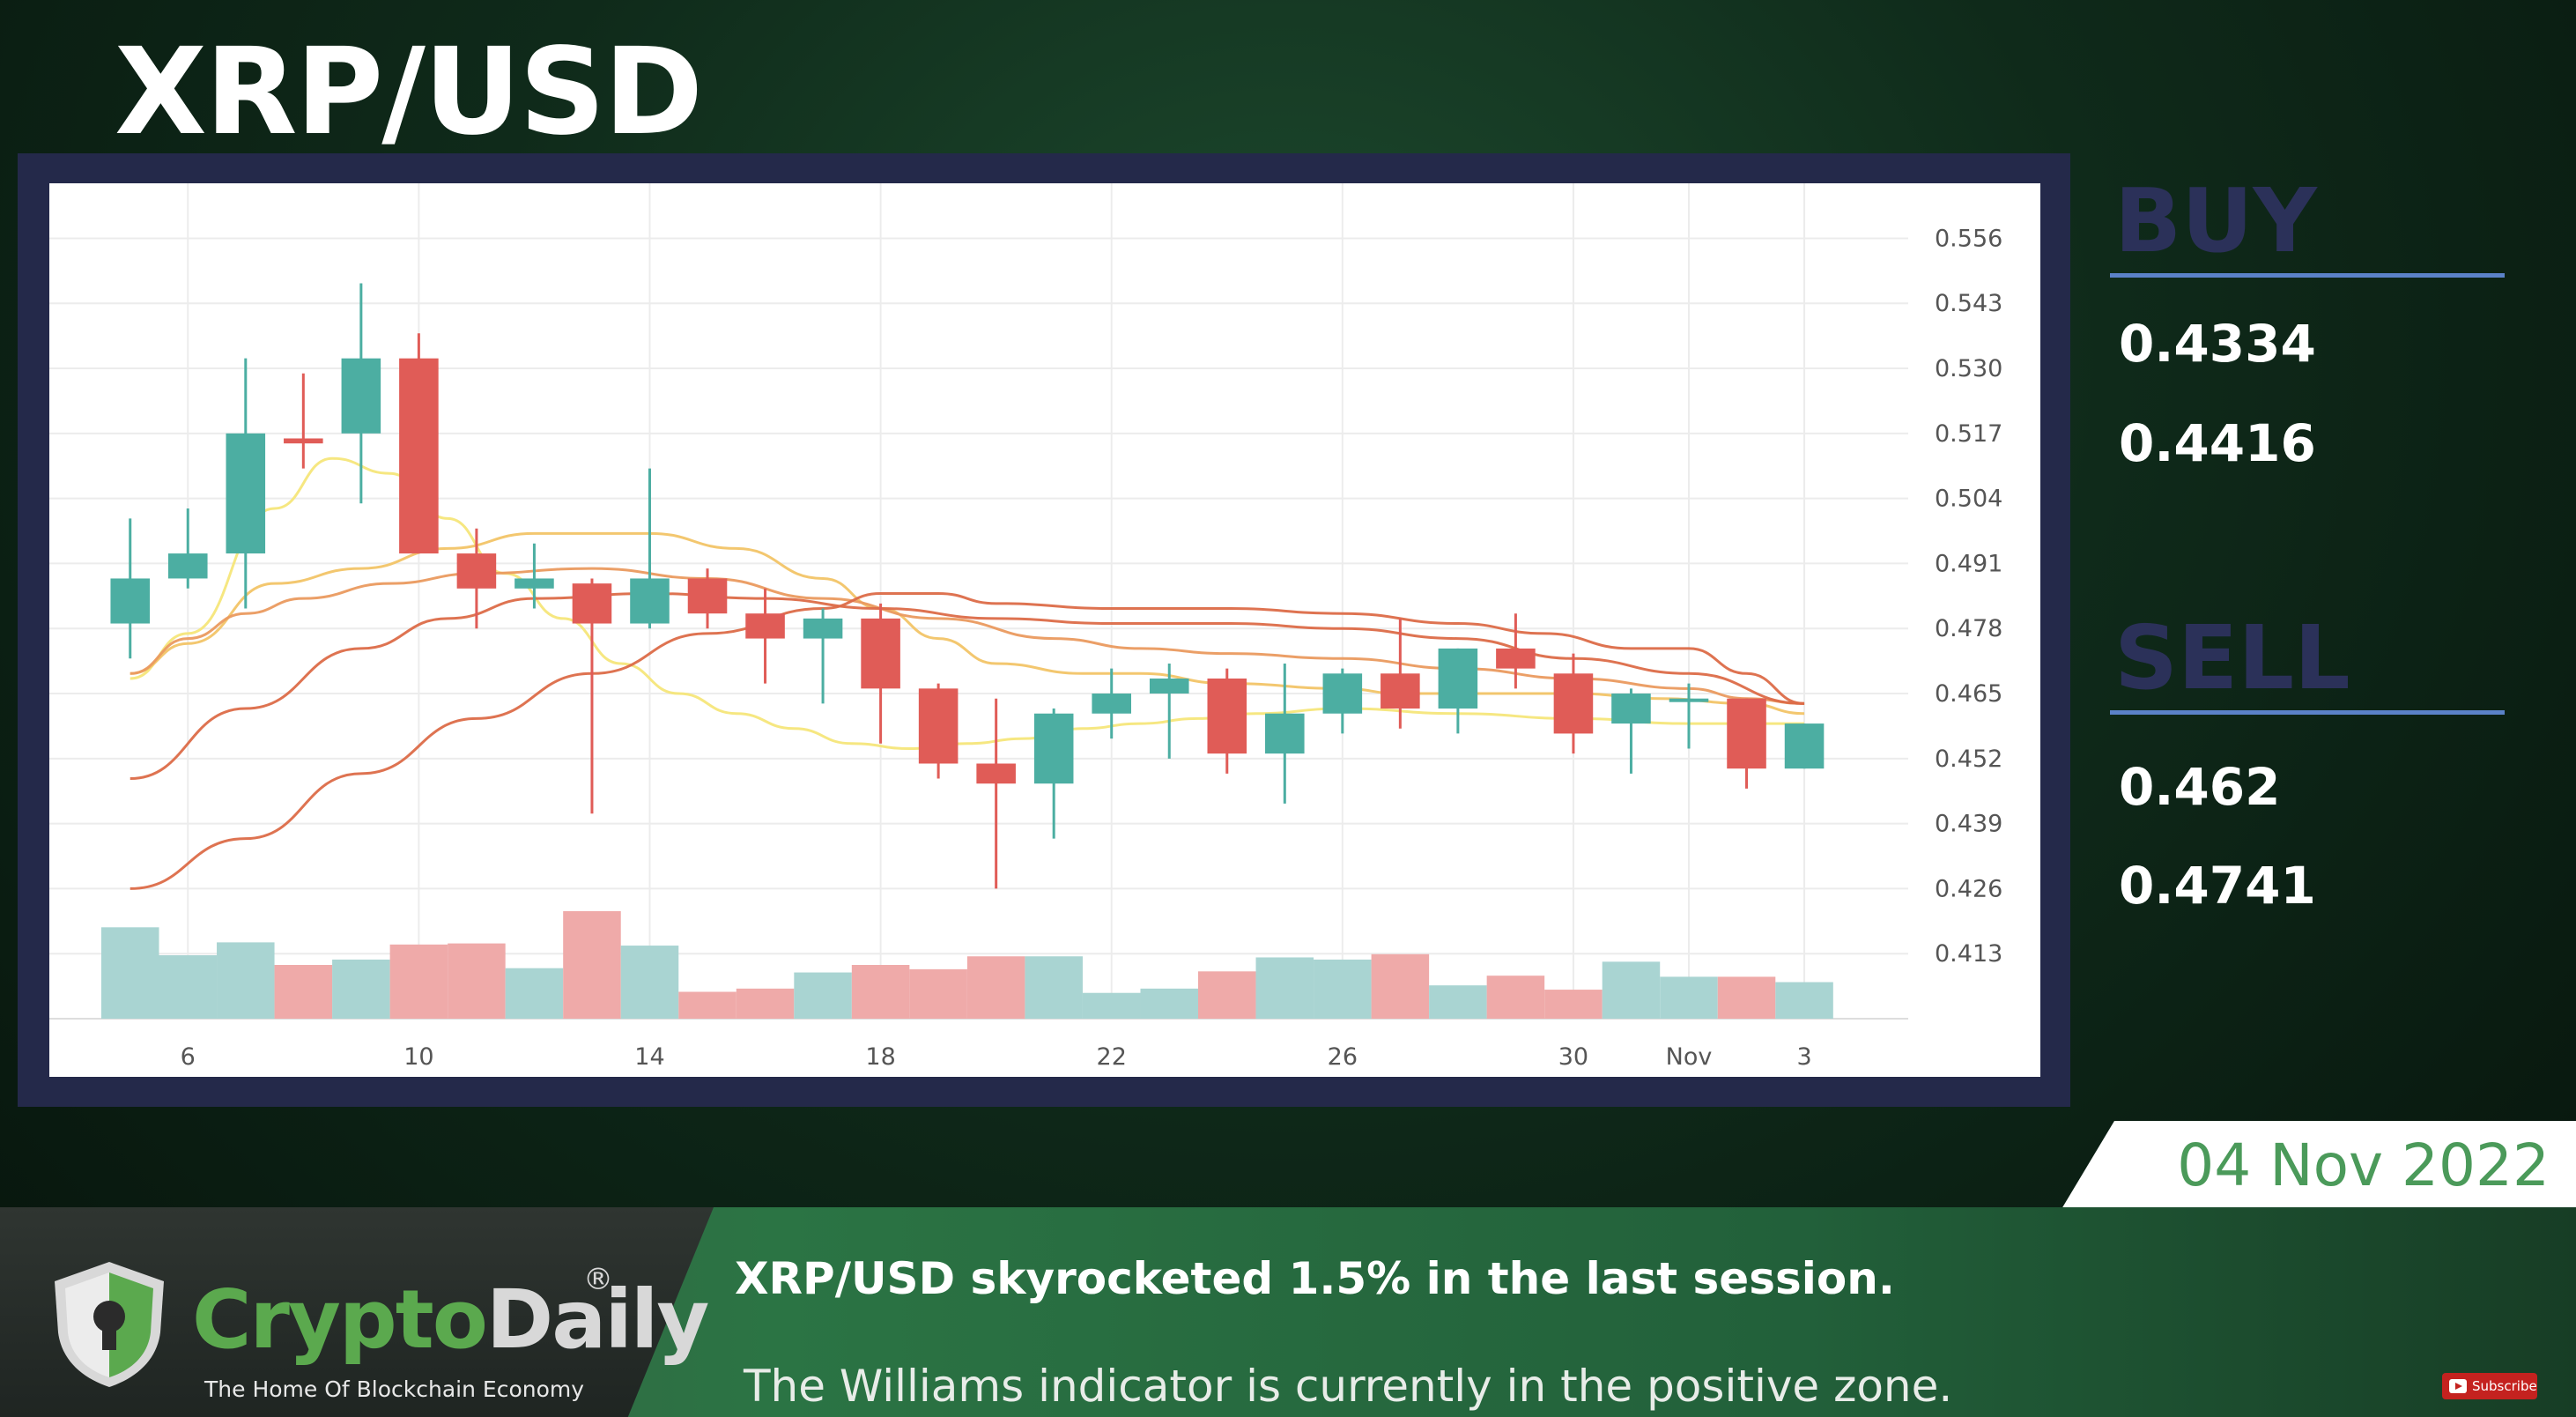  What do you see at coordinates (1969, 303) in the screenshot?
I see `y-tick-label: 0.543` at bounding box center [1969, 303].